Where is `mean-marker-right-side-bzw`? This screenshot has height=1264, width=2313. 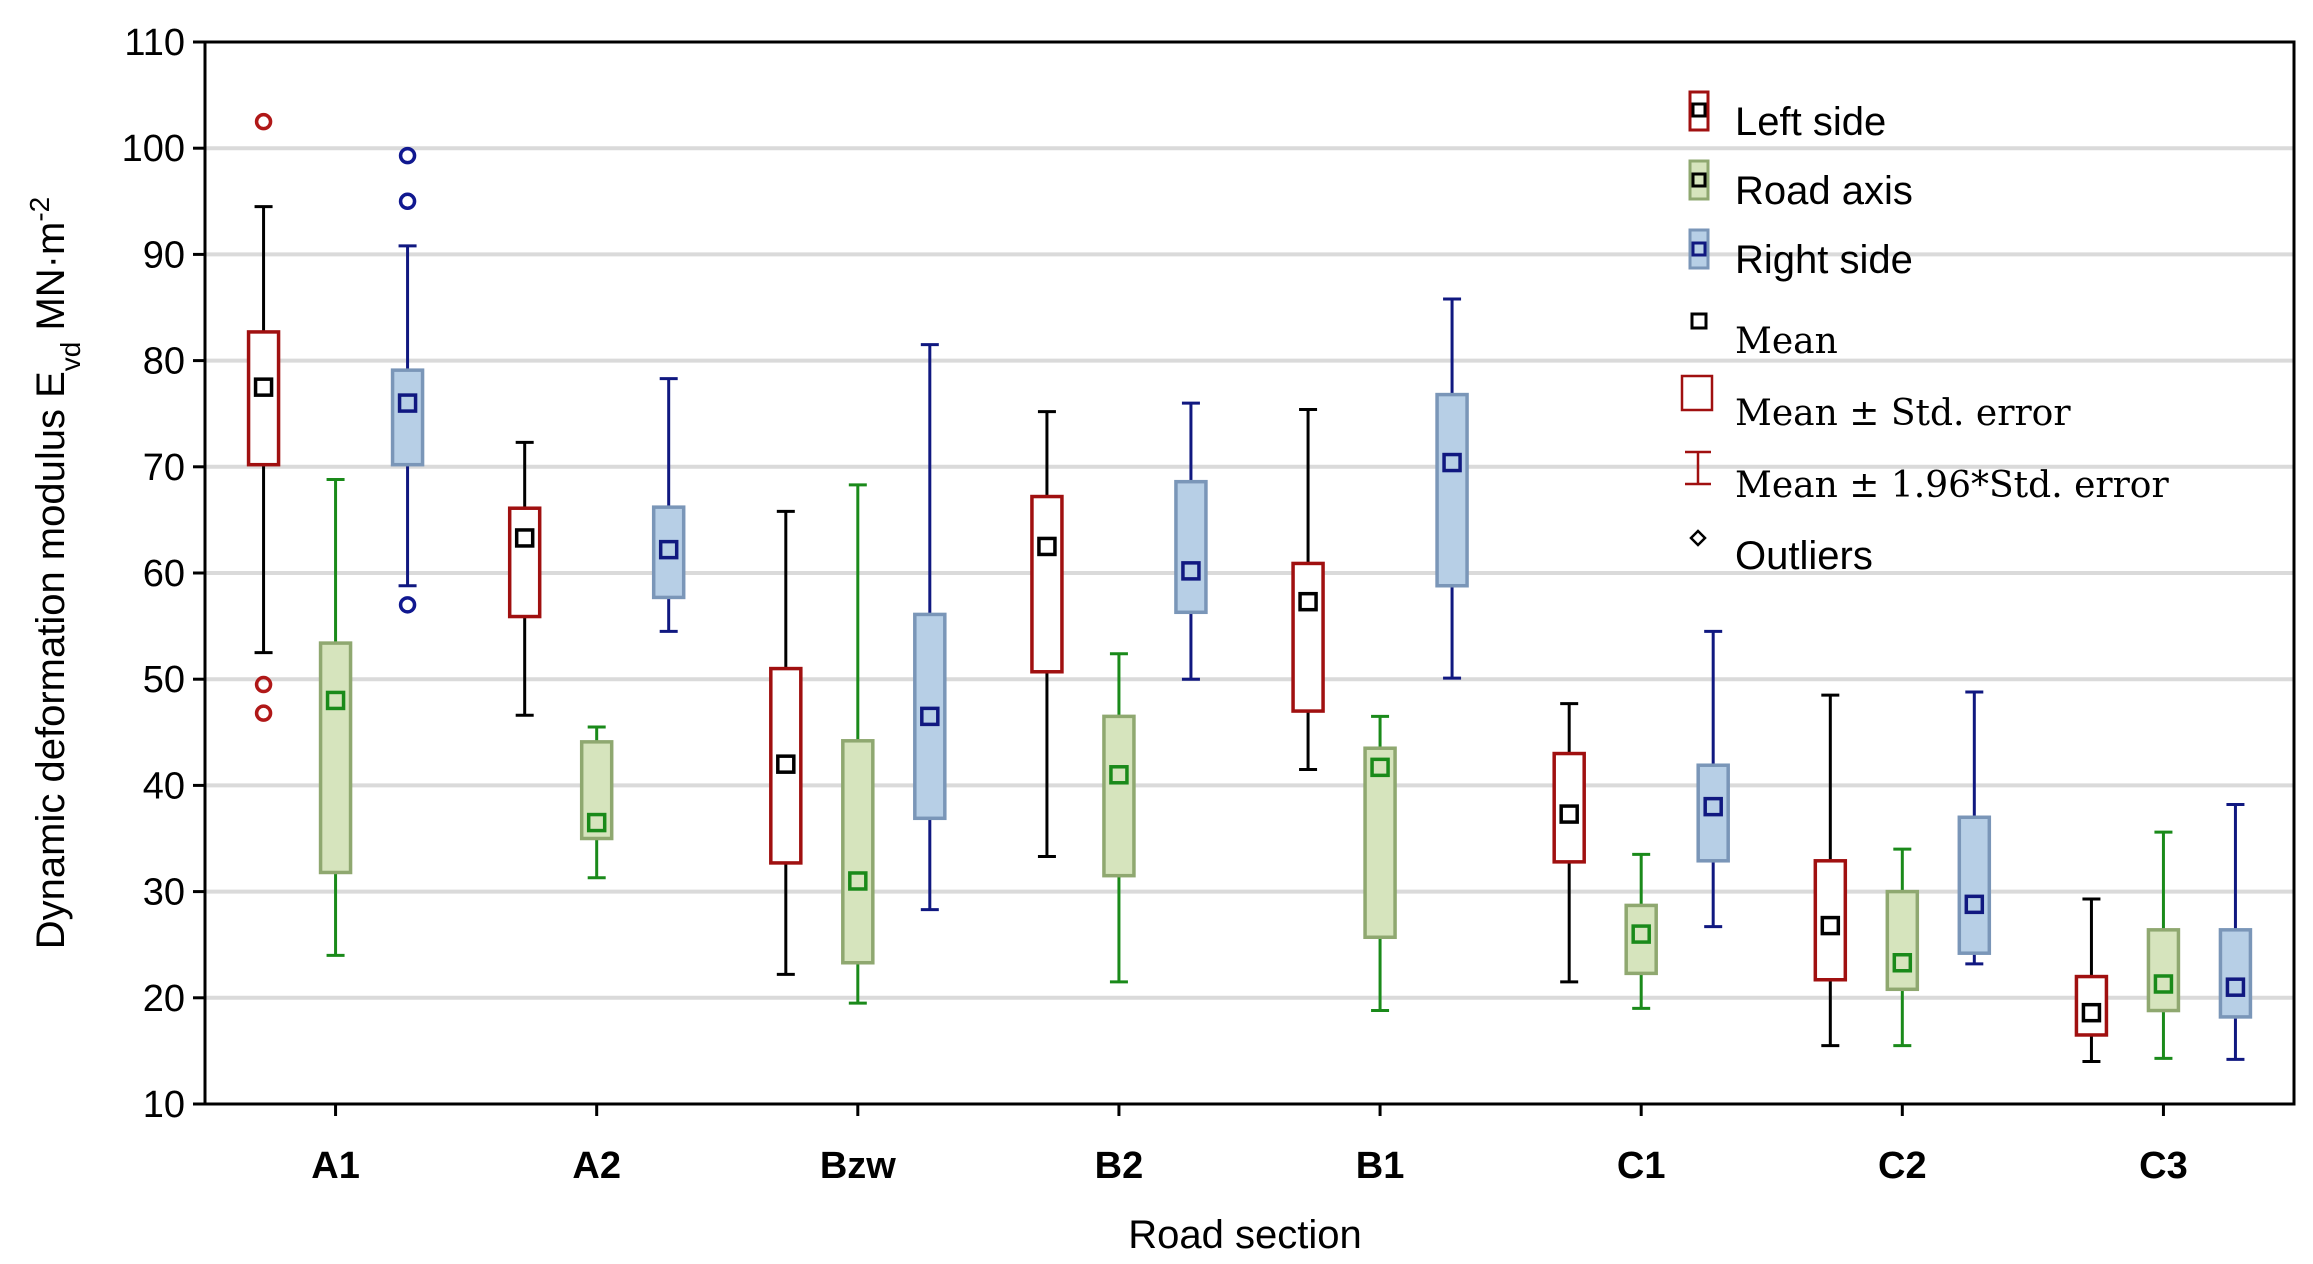 mean-marker-right-side-bzw is located at coordinates (930, 716).